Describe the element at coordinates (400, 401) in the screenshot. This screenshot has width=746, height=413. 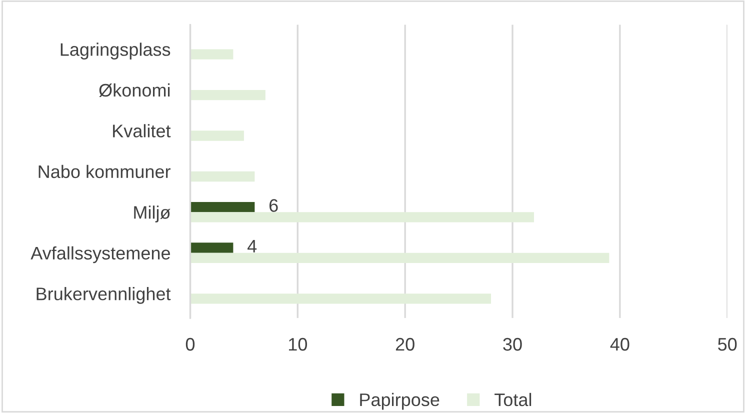
I see `legend-label: Papirpose` at that location.